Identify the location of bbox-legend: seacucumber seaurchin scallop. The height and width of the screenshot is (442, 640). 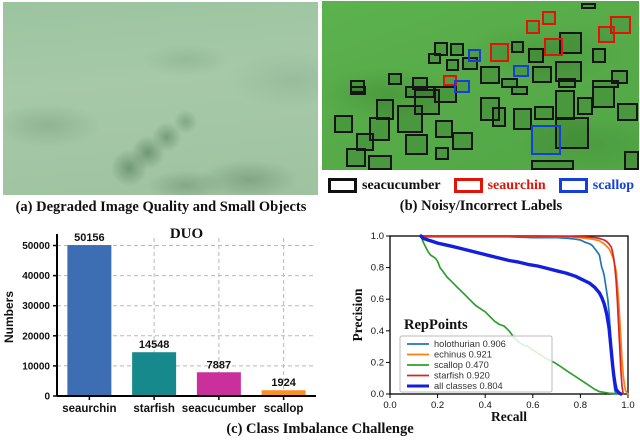
(481, 185).